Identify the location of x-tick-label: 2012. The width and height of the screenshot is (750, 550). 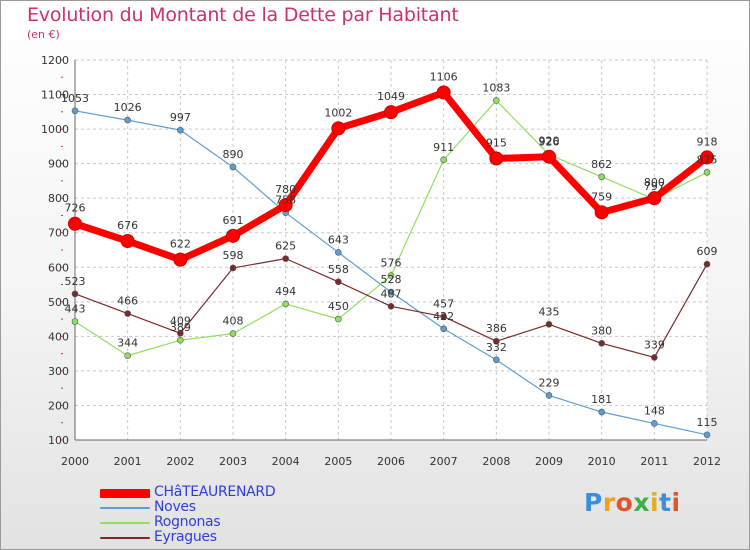
(707, 461).